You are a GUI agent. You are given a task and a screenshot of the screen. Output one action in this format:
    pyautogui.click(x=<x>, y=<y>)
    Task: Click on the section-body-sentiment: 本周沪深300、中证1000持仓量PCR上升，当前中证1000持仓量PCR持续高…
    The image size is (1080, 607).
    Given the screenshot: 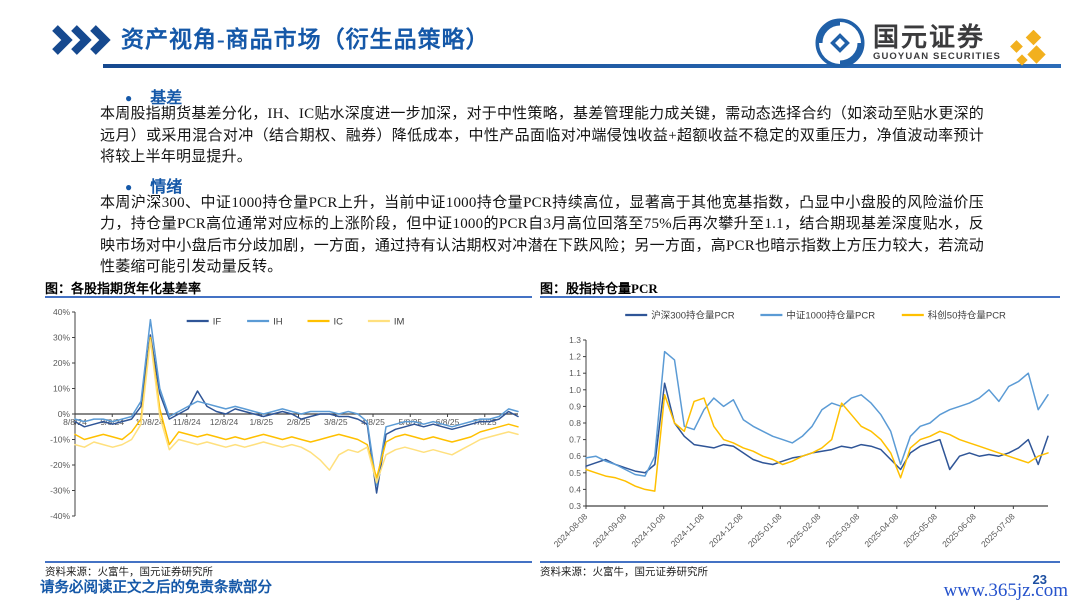 What is the action you would take?
    pyautogui.click(x=542, y=235)
    